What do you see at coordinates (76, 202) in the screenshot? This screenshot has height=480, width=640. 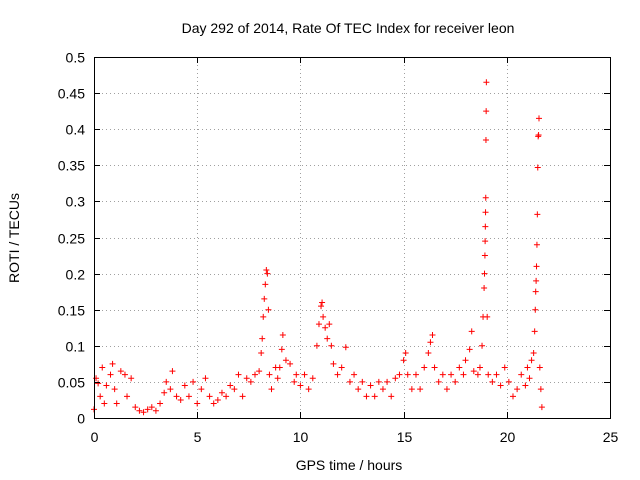 I see `y-tick-label: 0.3` at bounding box center [76, 202].